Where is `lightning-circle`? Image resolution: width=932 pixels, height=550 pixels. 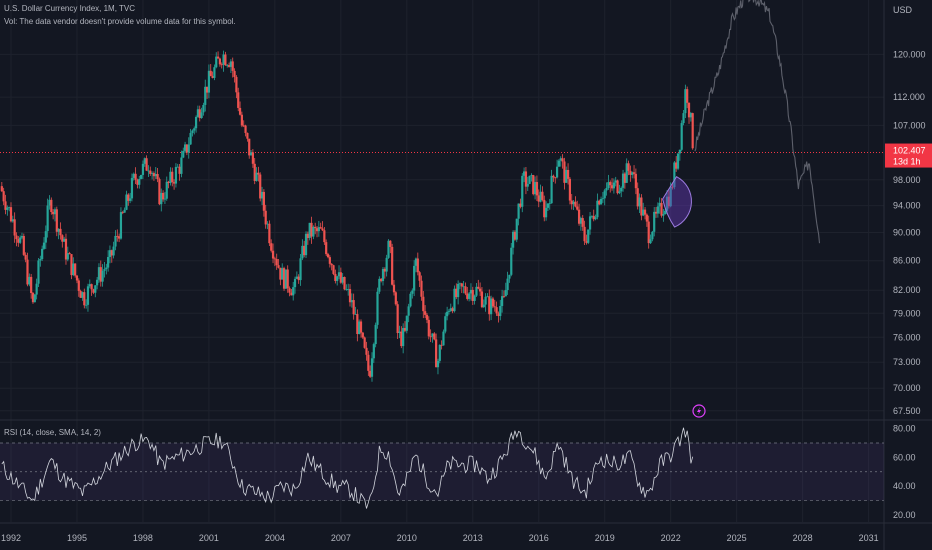
lightning-circle is located at coordinates (699, 411).